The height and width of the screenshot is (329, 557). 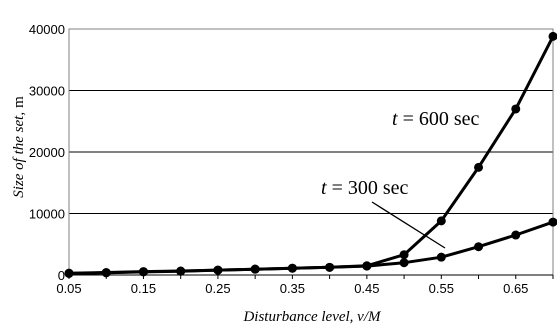 What do you see at coordinates (365, 188) in the screenshot?
I see `series-label-300: t = 300 sec` at bounding box center [365, 188].